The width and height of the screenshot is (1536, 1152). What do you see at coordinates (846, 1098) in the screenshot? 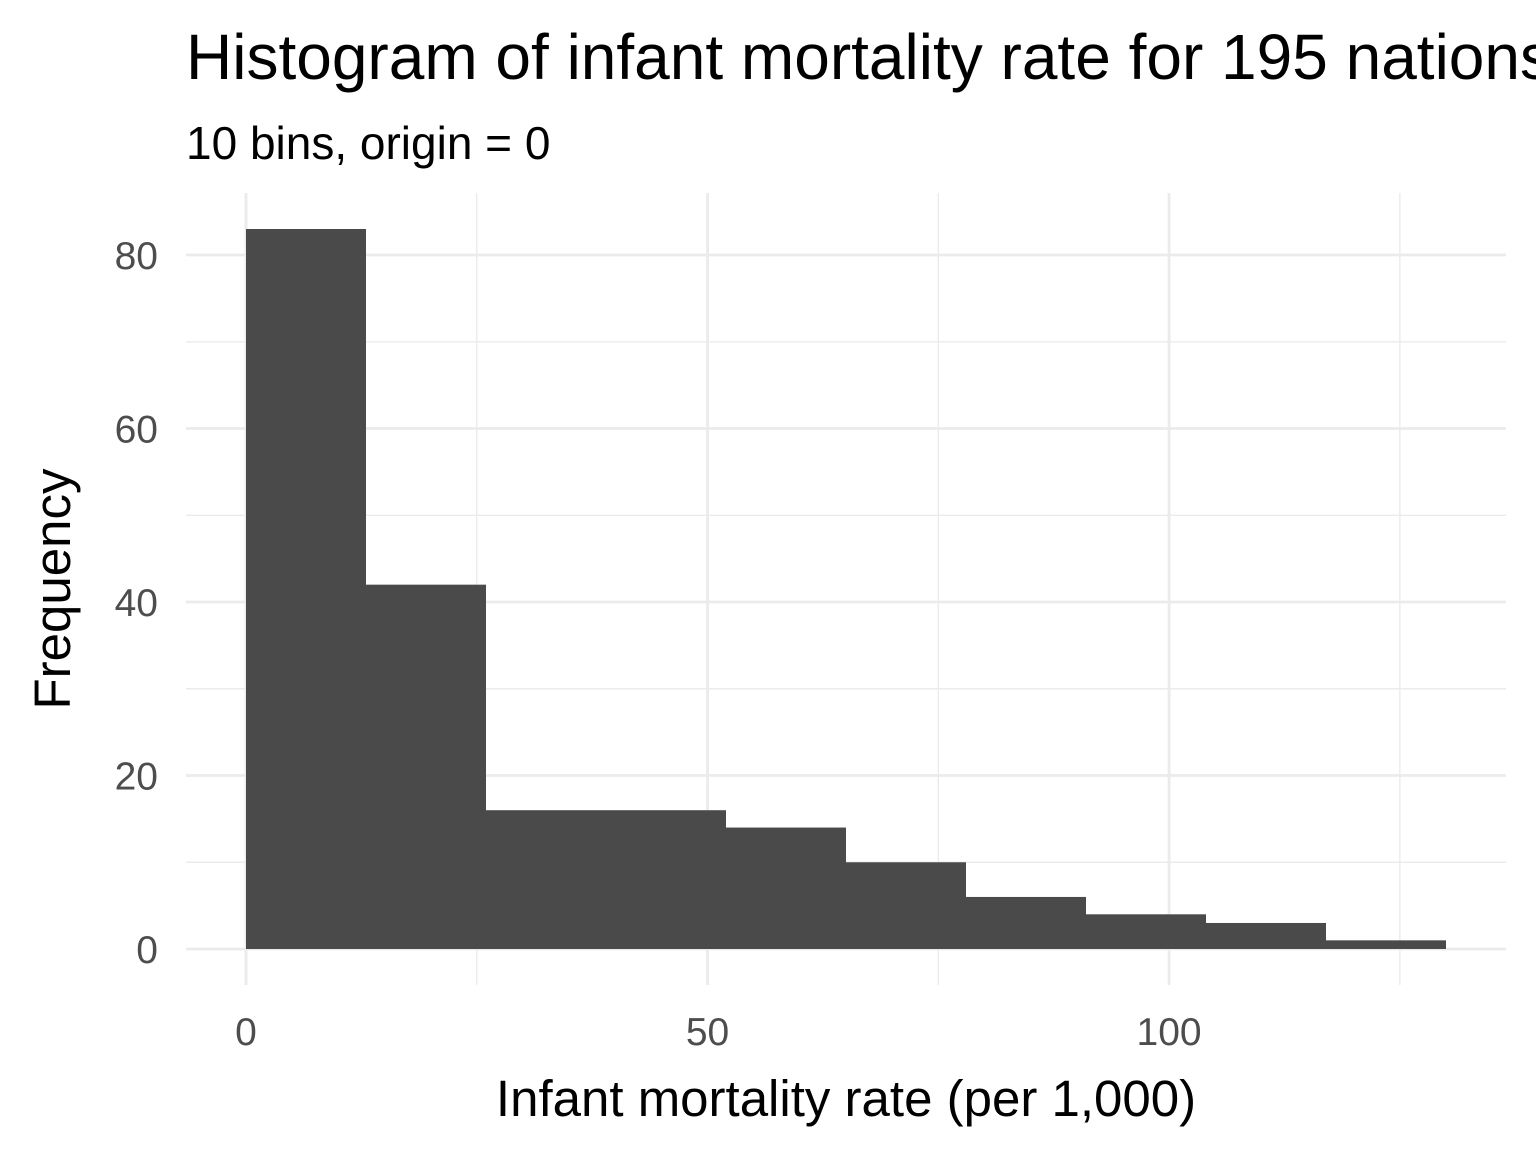
I see `x-axis-title: Infant mortality rate (per 1,000)` at bounding box center [846, 1098].